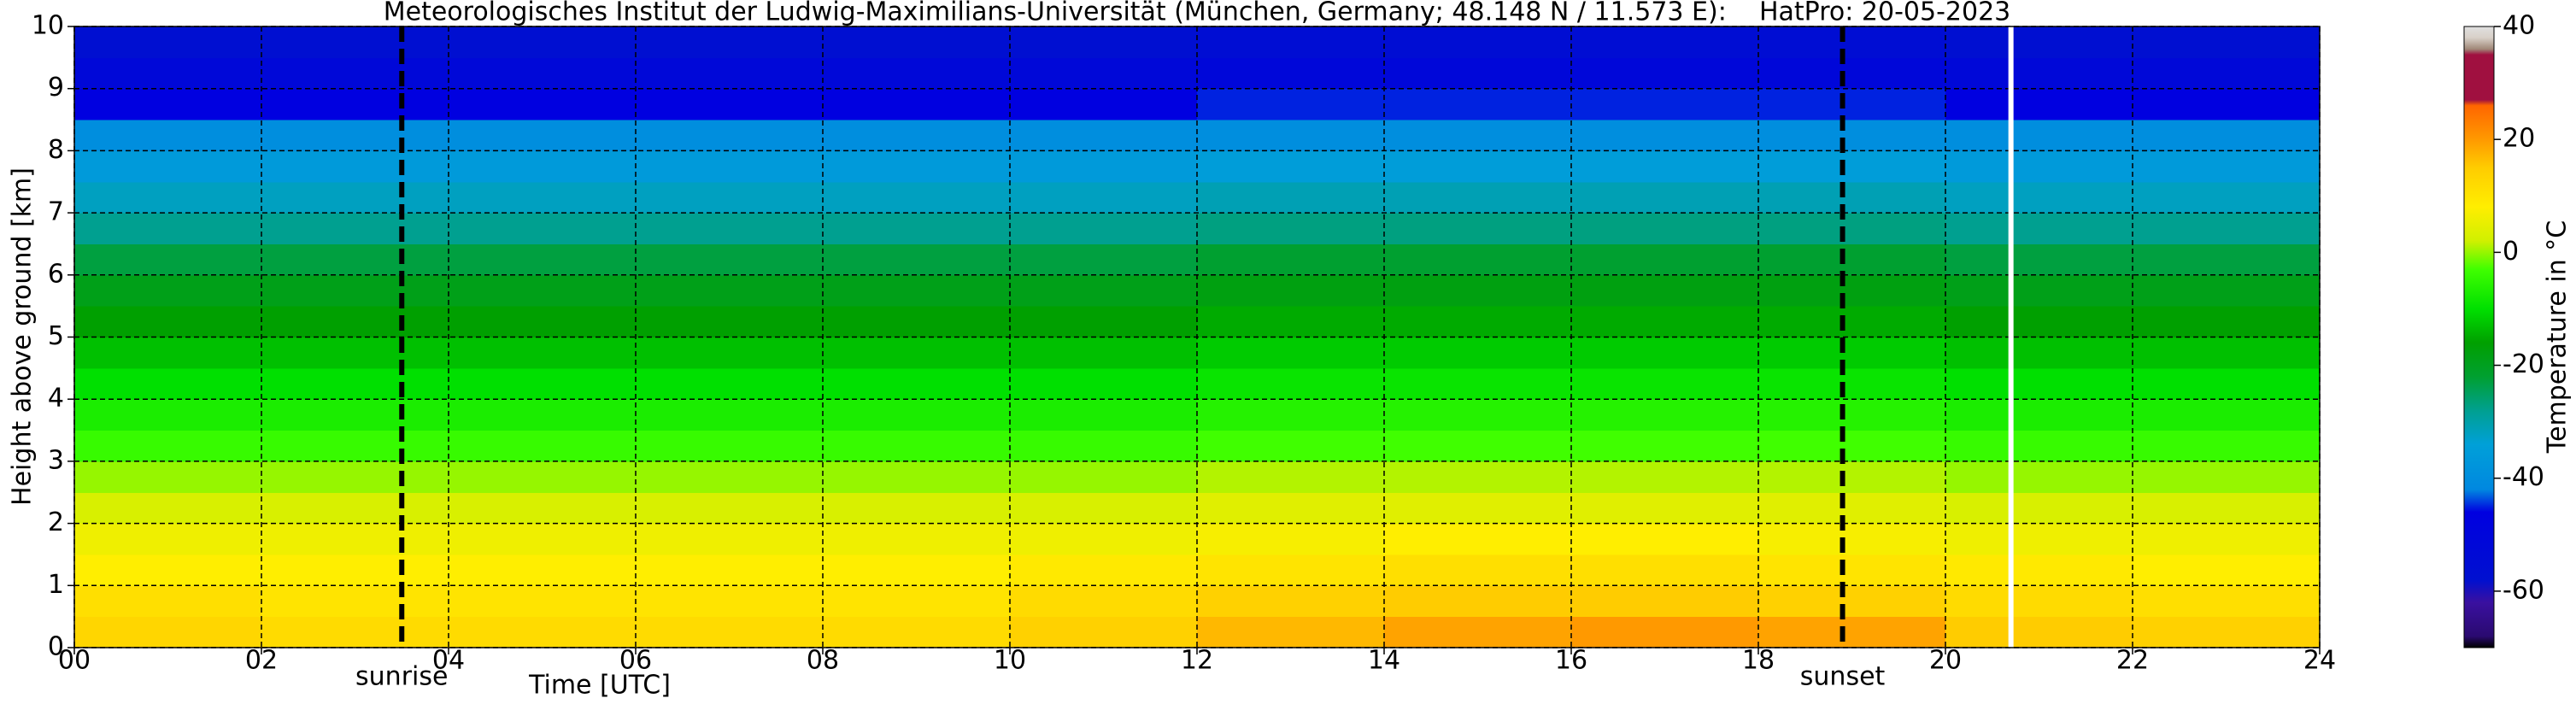  Describe the element at coordinates (2511, 252) in the screenshot. I see `colorbar-tick-label: 0` at that location.